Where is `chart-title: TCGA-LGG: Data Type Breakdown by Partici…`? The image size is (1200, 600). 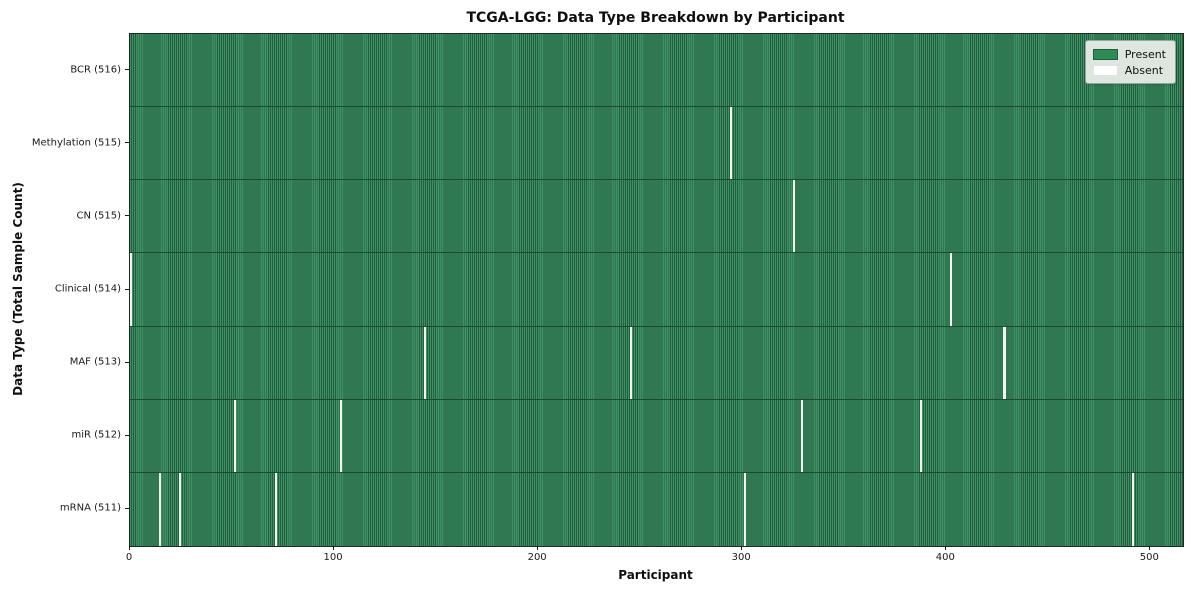 chart-title: TCGA-LGG: Data Type Breakdown by Partici… is located at coordinates (655, 18).